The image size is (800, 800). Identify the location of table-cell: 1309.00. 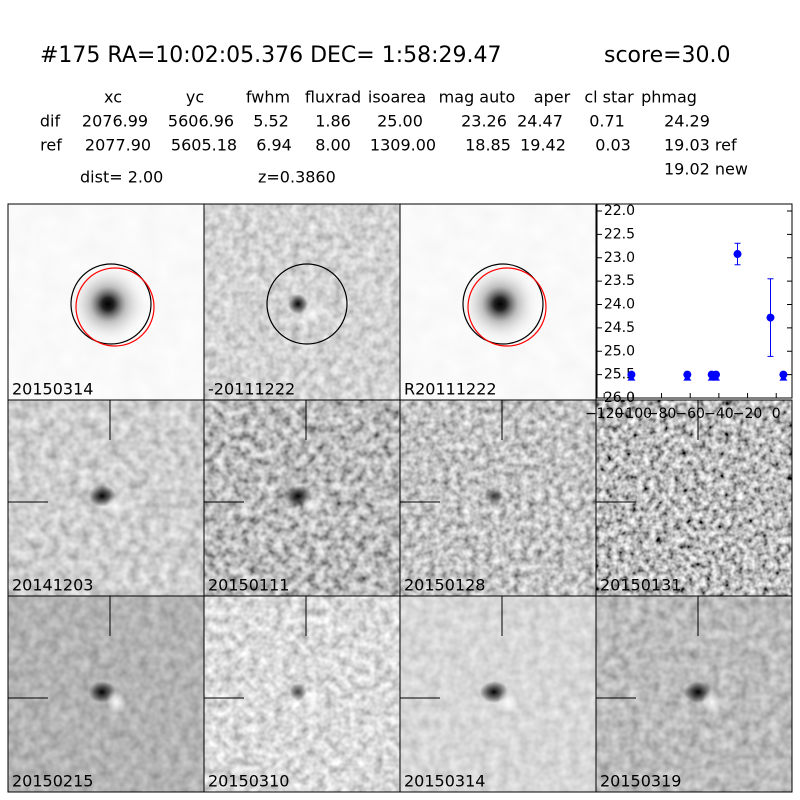
(403, 145).